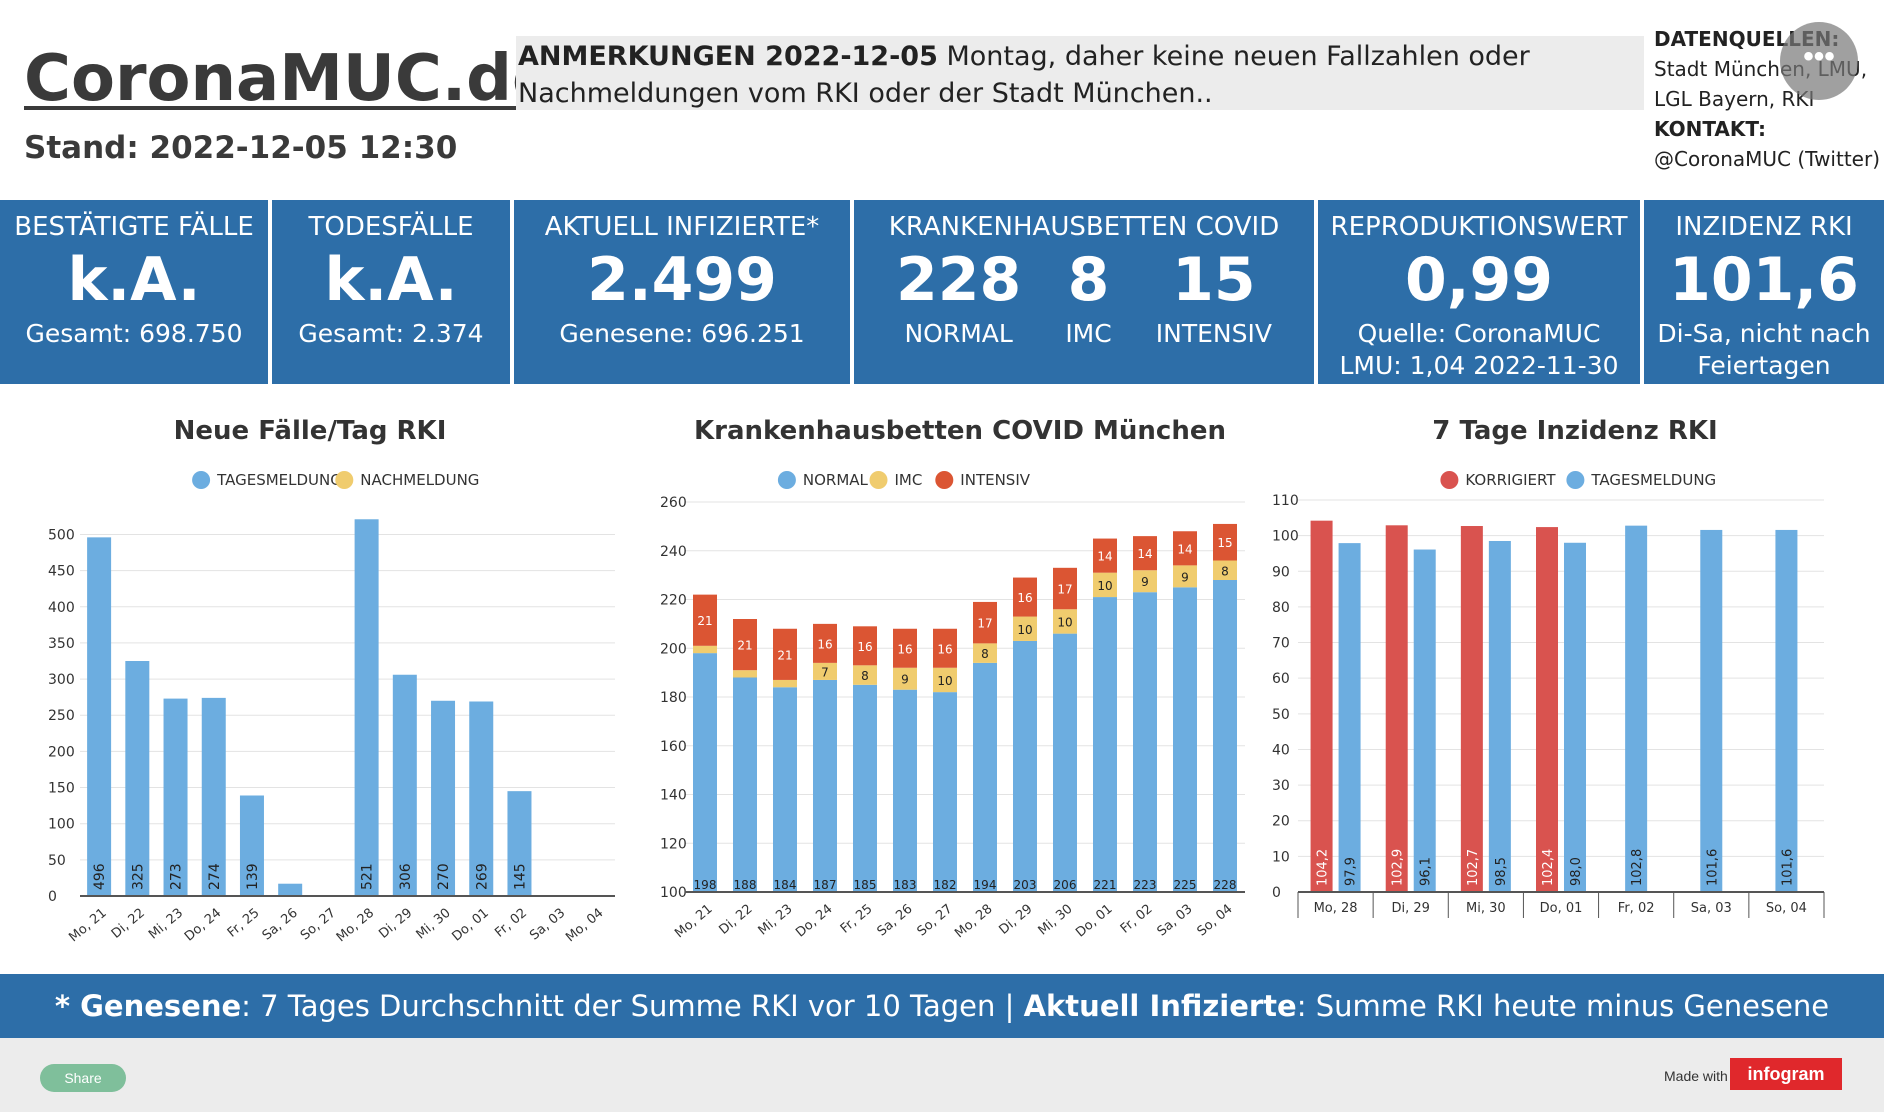 This screenshot has width=1884, height=1112. Describe the element at coordinates (1214, 280) in the screenshot. I see `beds-intensive-value: 15` at that location.